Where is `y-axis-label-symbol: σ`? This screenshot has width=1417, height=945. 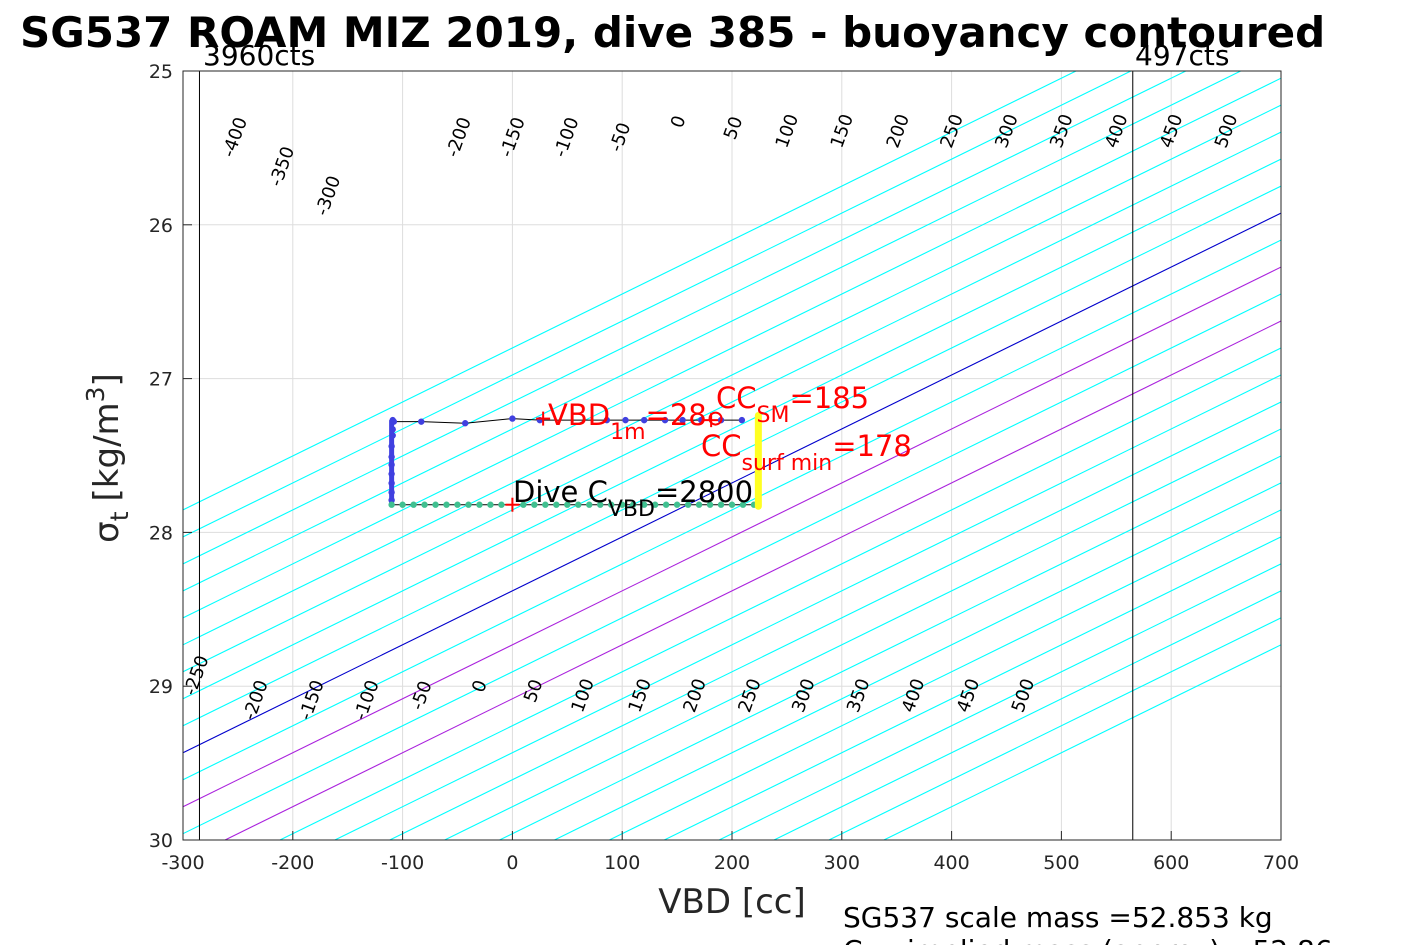 y-axis-label-symbol: σ is located at coordinates (107, 532).